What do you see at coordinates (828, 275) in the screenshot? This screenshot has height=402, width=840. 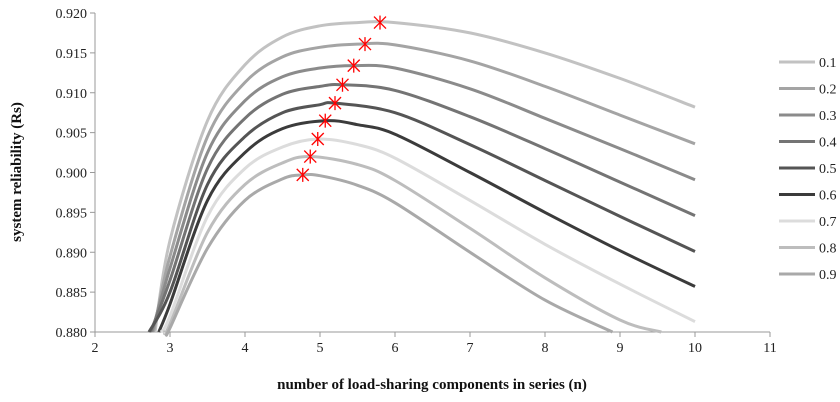 I see `legend-label-0.9: 0.9` at bounding box center [828, 275].